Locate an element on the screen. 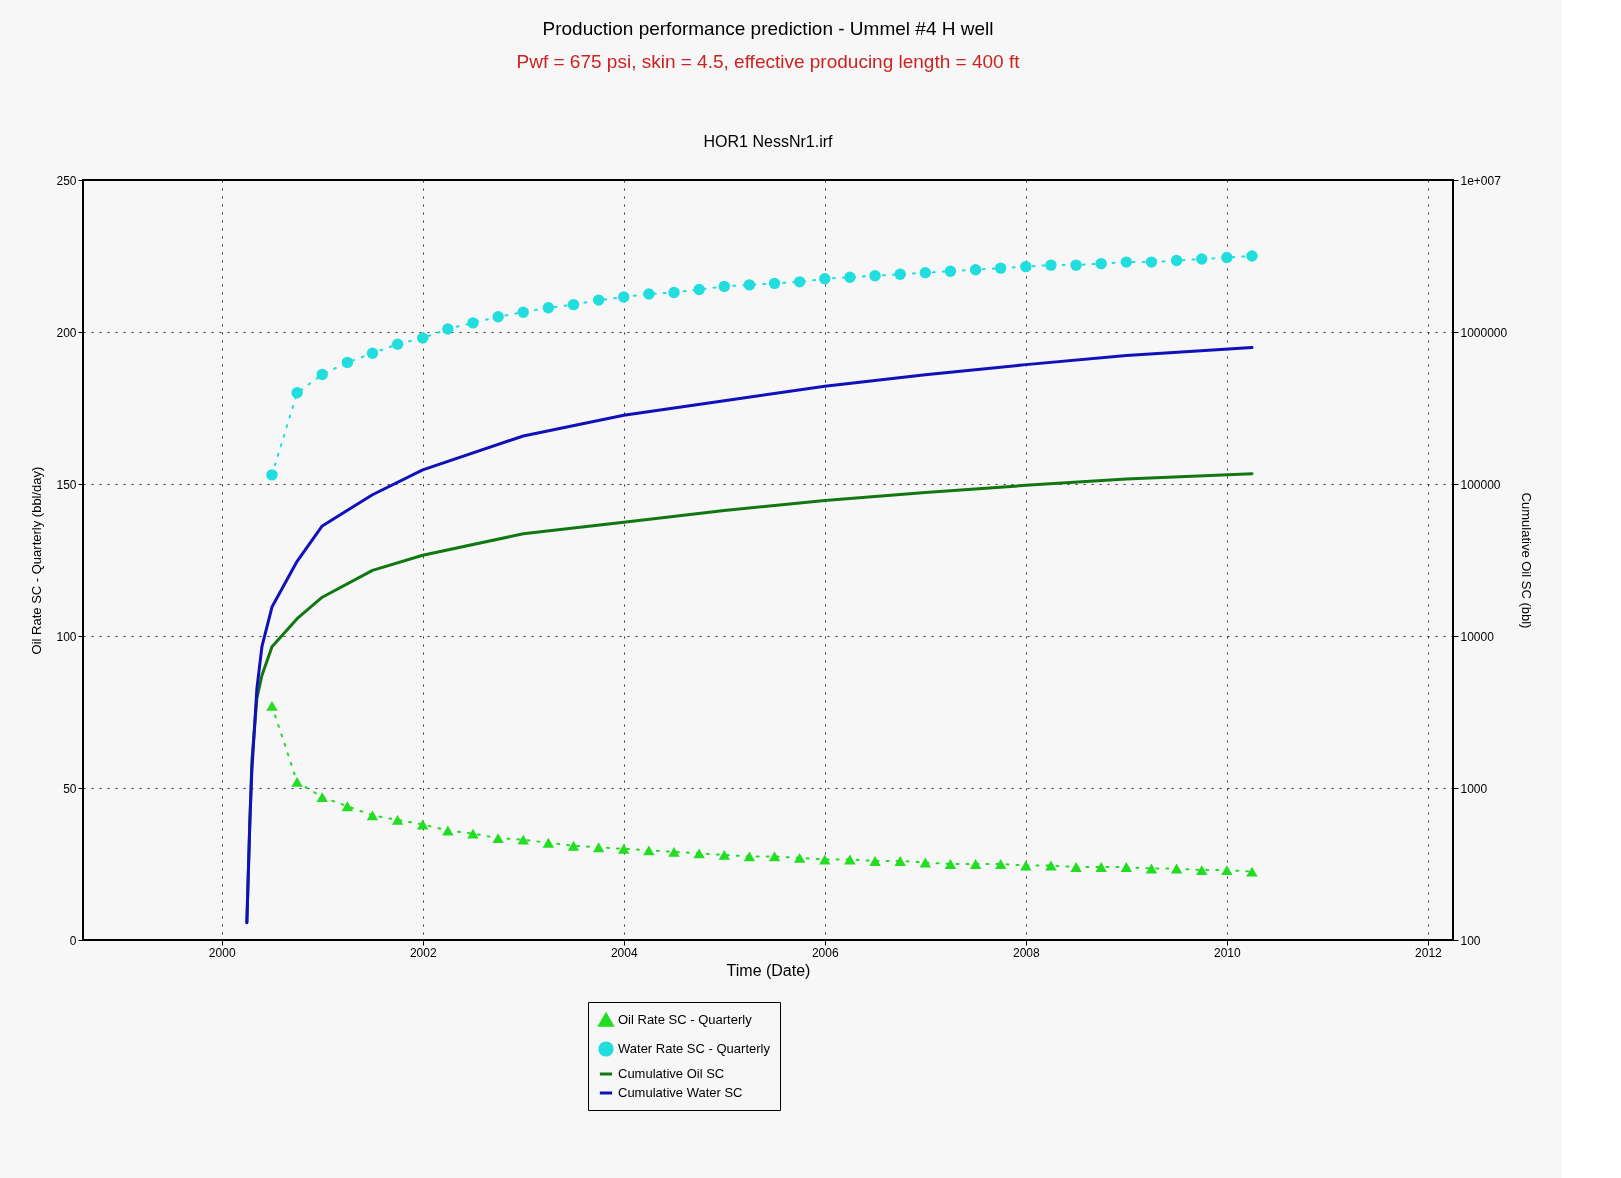 Image resolution: width=1621 pixels, height=1178 pixels. y-tick-label: 150 is located at coordinates (66, 484).